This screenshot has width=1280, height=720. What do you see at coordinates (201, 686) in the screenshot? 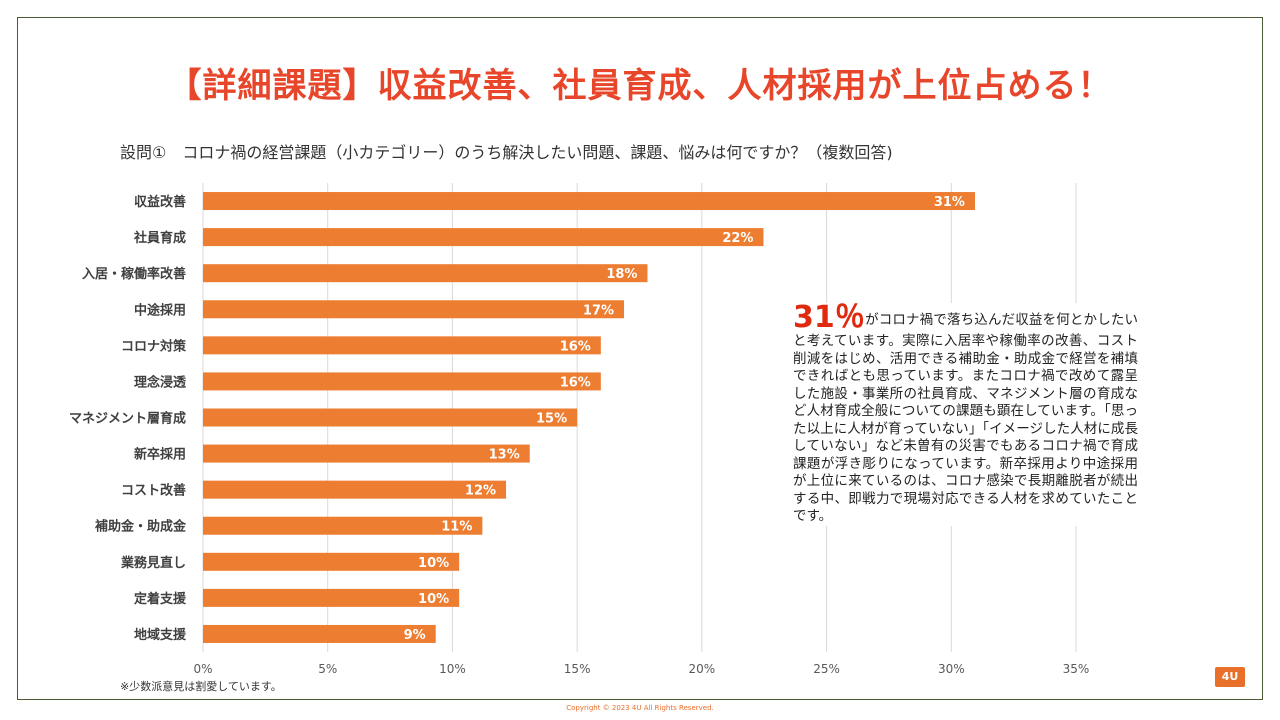
I see `footnote: ※少数派意見は割愛しています。` at bounding box center [201, 686].